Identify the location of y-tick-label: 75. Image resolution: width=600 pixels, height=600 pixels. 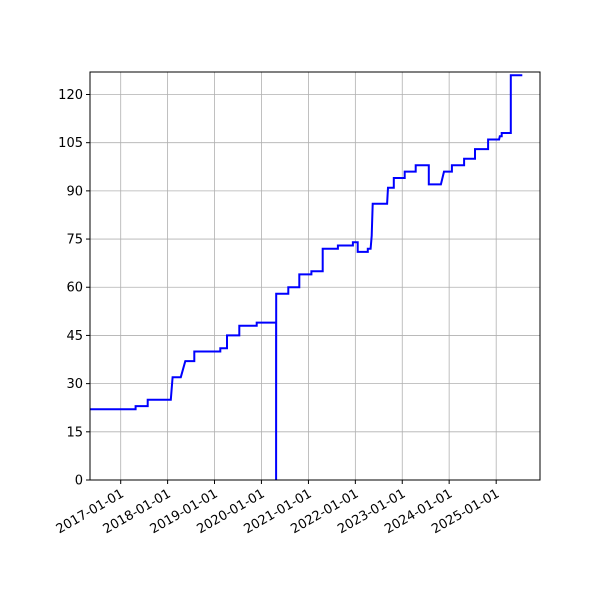
(74, 240).